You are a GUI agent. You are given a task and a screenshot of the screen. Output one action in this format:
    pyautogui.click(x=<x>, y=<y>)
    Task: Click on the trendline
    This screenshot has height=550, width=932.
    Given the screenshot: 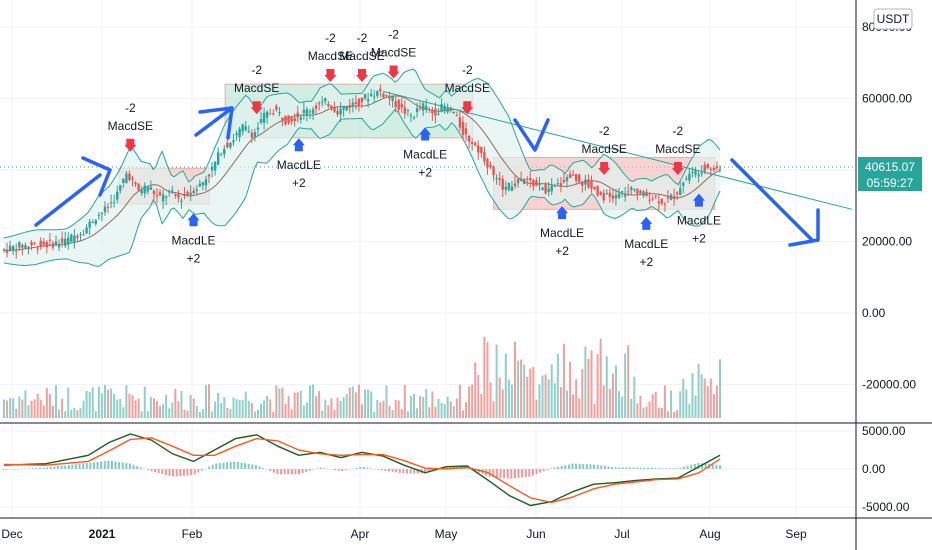 What is the action you would take?
    pyautogui.click(x=617, y=150)
    